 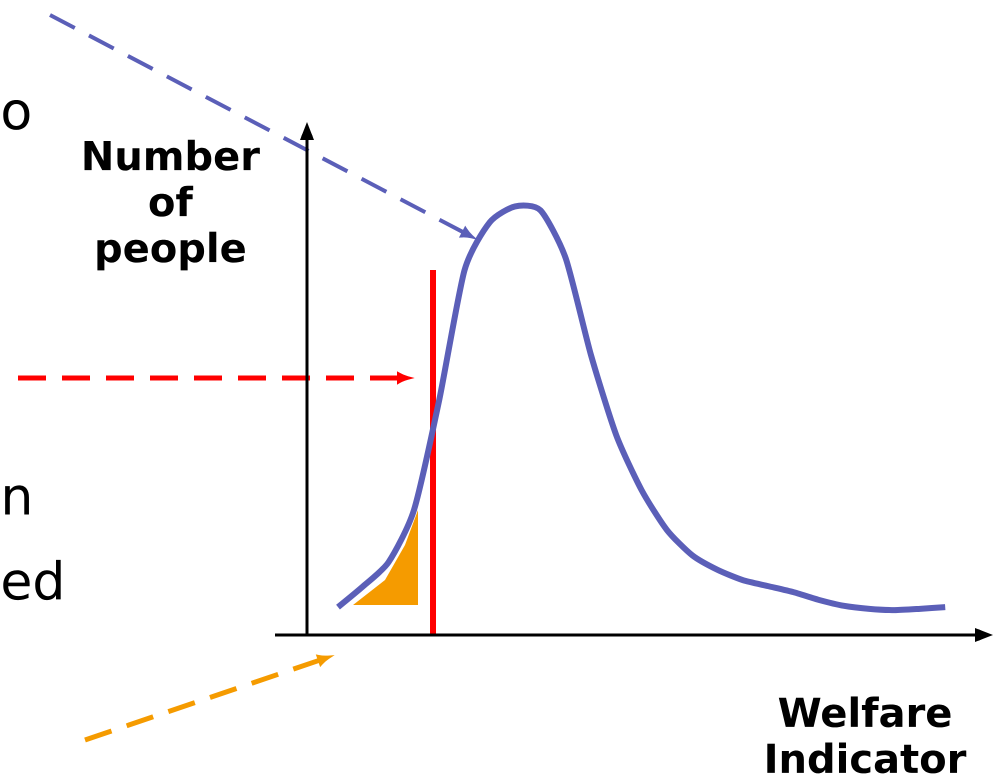 I want to click on text: n, so click(x=17, y=500).